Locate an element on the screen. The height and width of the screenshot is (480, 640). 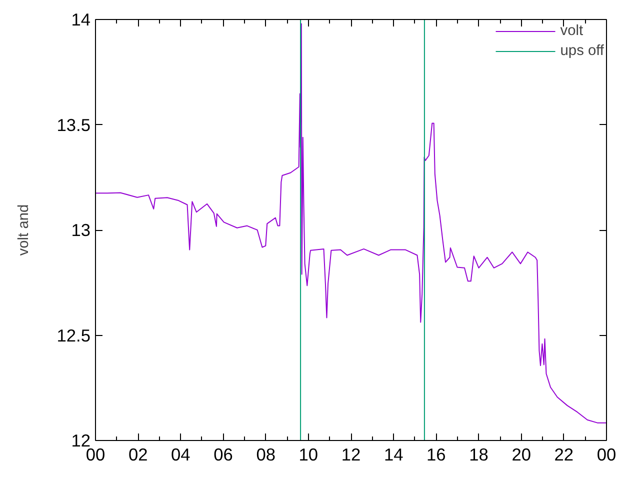
y-tick-label: 14 is located at coordinates (81, 20).